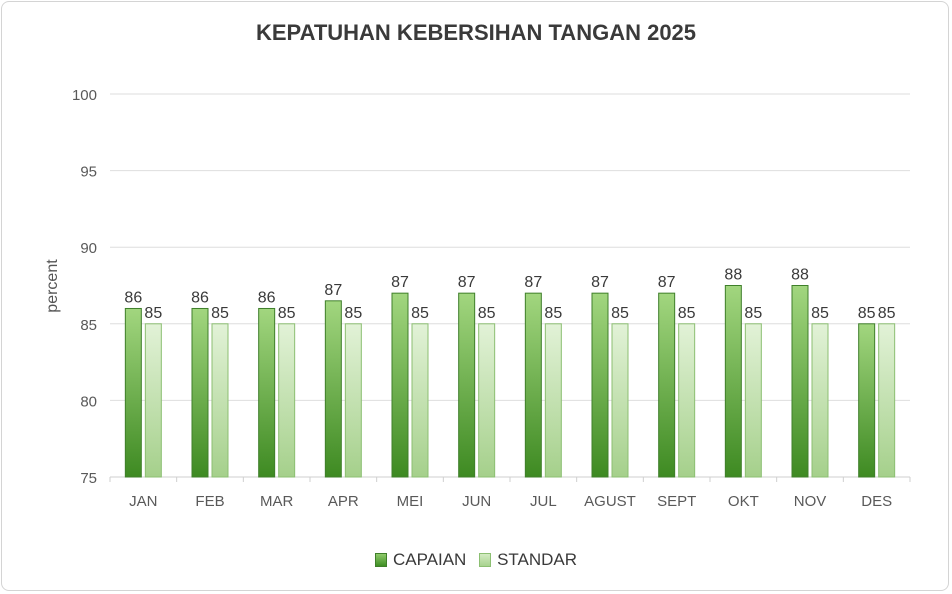  What do you see at coordinates (88, 172) in the screenshot?
I see `y-tick-label: 95` at bounding box center [88, 172].